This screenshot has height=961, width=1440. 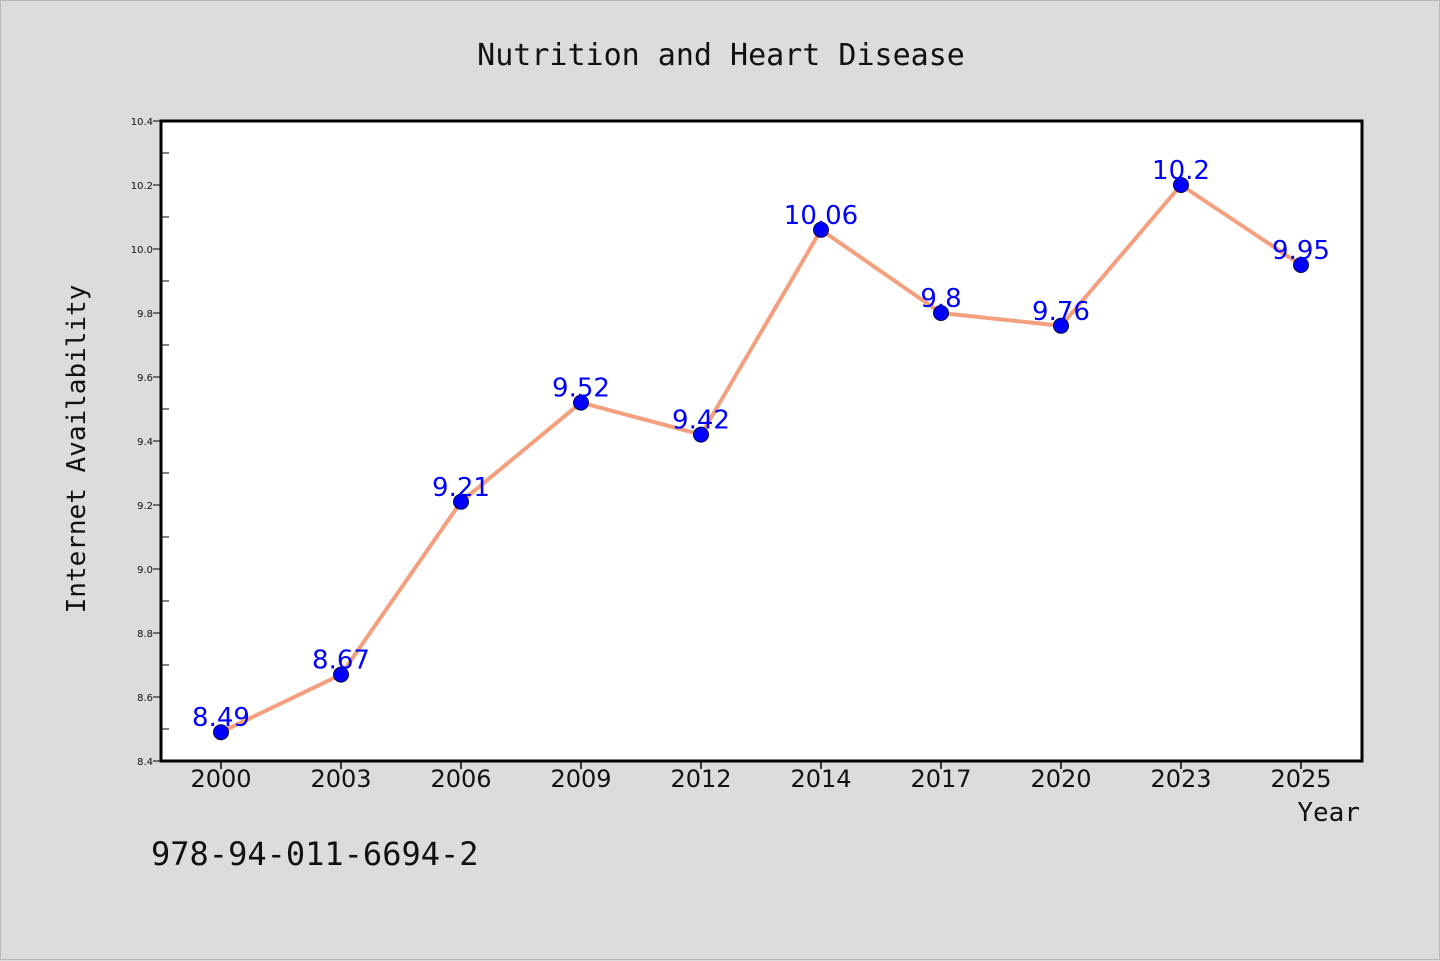 What do you see at coordinates (580, 779) in the screenshot?
I see `x-tick-label: 2009` at bounding box center [580, 779].